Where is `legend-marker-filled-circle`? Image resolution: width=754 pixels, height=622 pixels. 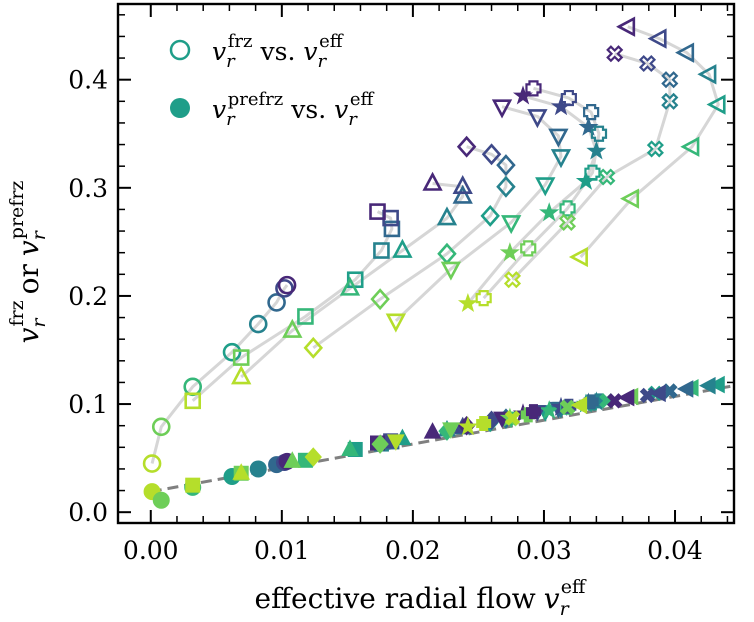 legend-marker-filled-circle is located at coordinates (180, 108).